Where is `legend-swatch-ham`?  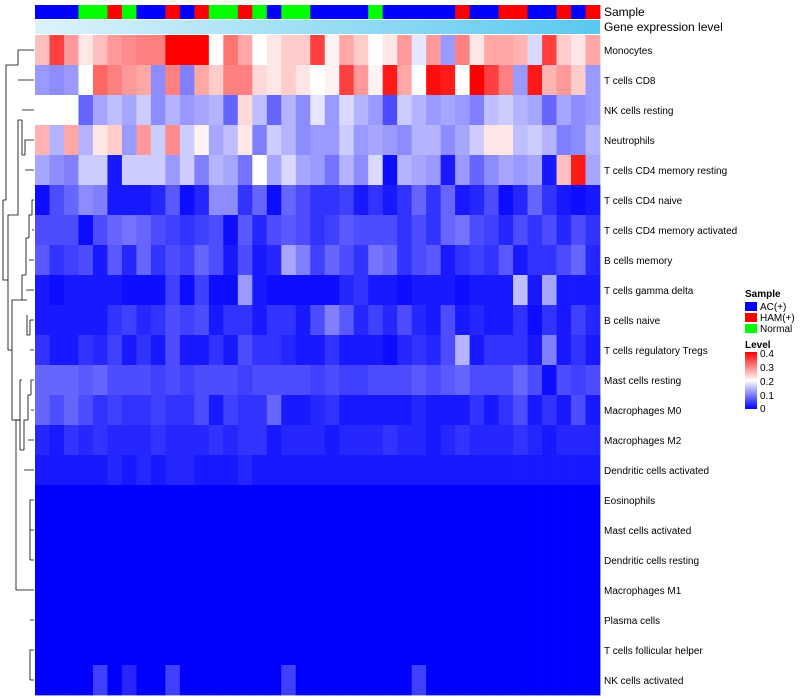 legend-swatch-ham is located at coordinates (751, 317).